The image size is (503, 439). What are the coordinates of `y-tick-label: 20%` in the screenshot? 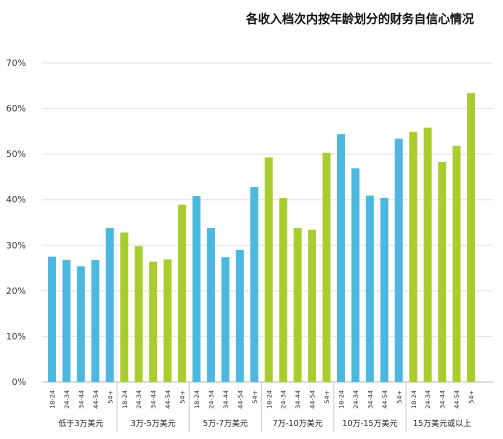 It's located at (16, 292).